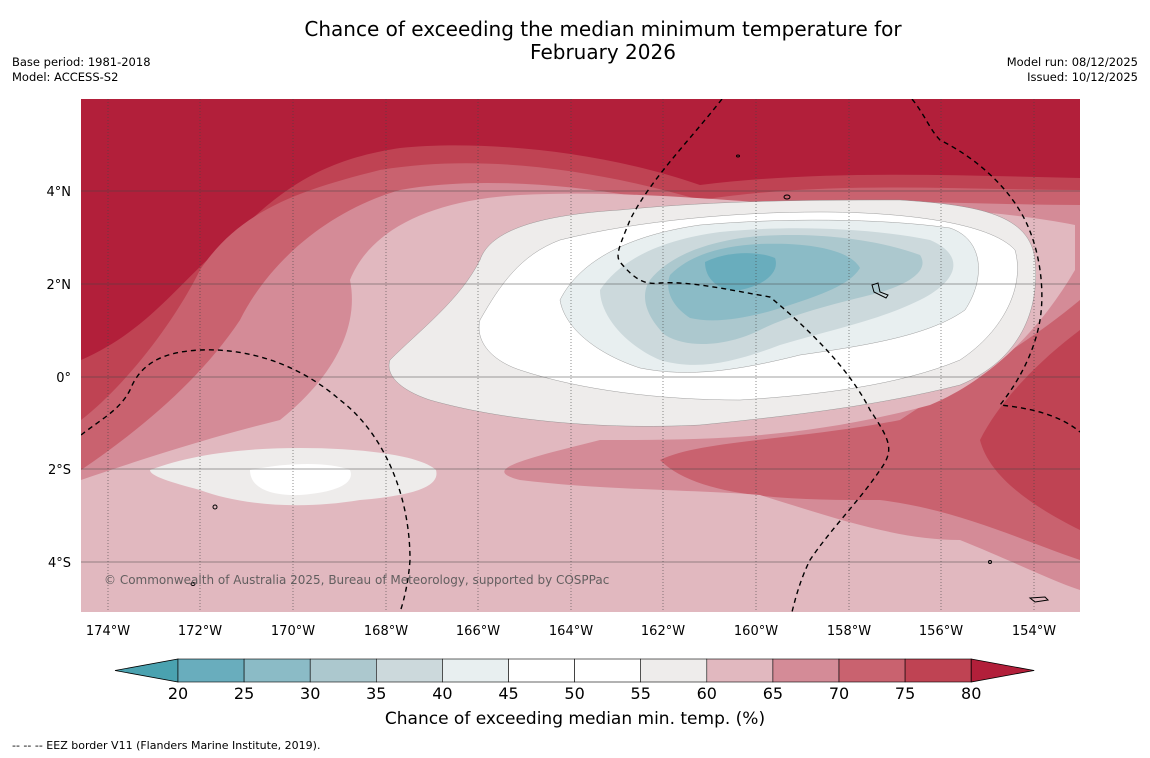  What do you see at coordinates (707, 693) in the screenshot?
I see `colorbar-tick-label: 60` at bounding box center [707, 693].